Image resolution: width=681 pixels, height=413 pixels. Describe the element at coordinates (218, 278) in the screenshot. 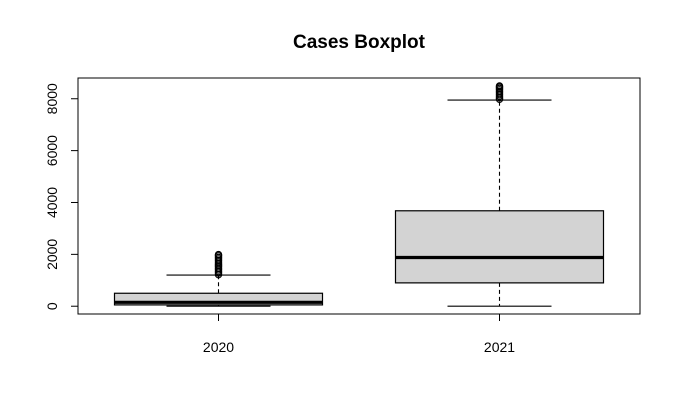

I see `box-group-2020` at that location.